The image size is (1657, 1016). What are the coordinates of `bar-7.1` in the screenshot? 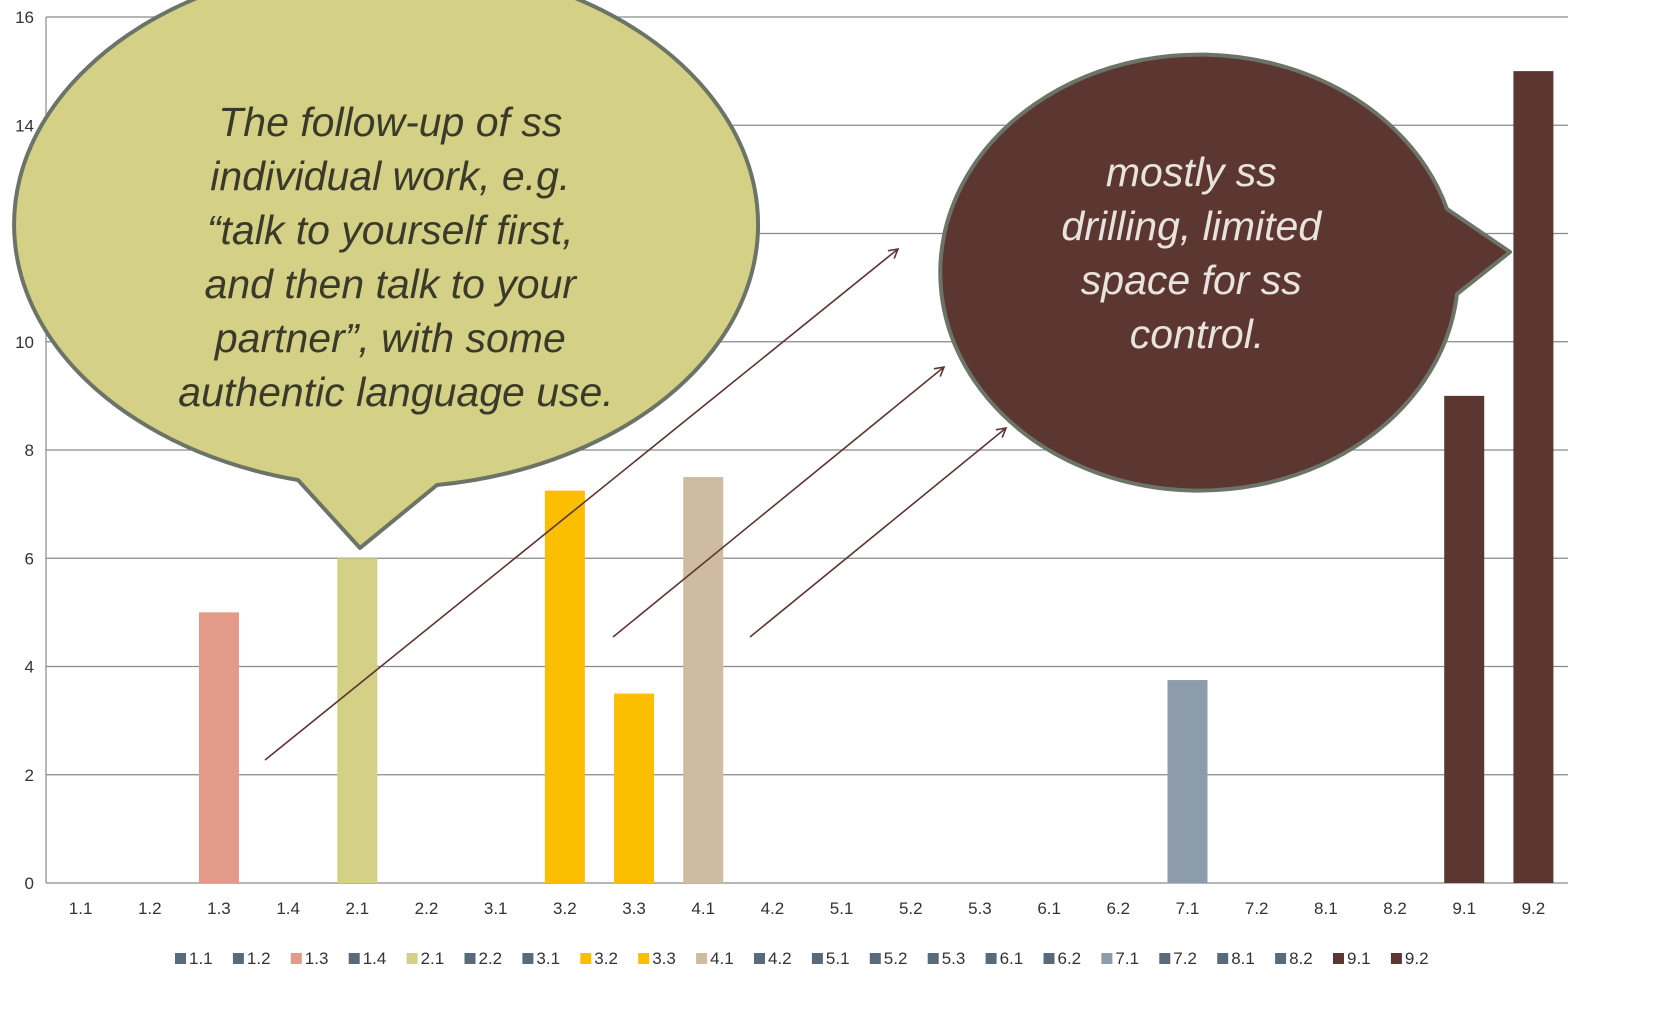 It's located at (1187, 781).